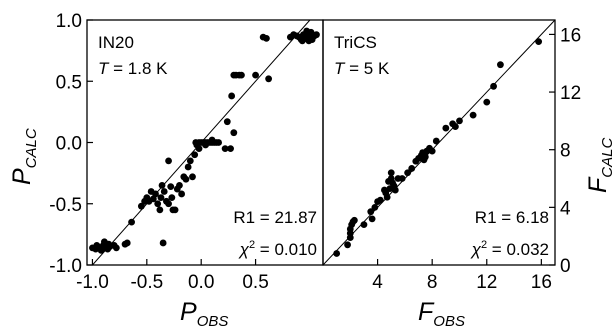  What do you see at coordinates (541, 282) in the screenshot?
I see `panel-trics-x-tick-label: 16` at bounding box center [541, 282].